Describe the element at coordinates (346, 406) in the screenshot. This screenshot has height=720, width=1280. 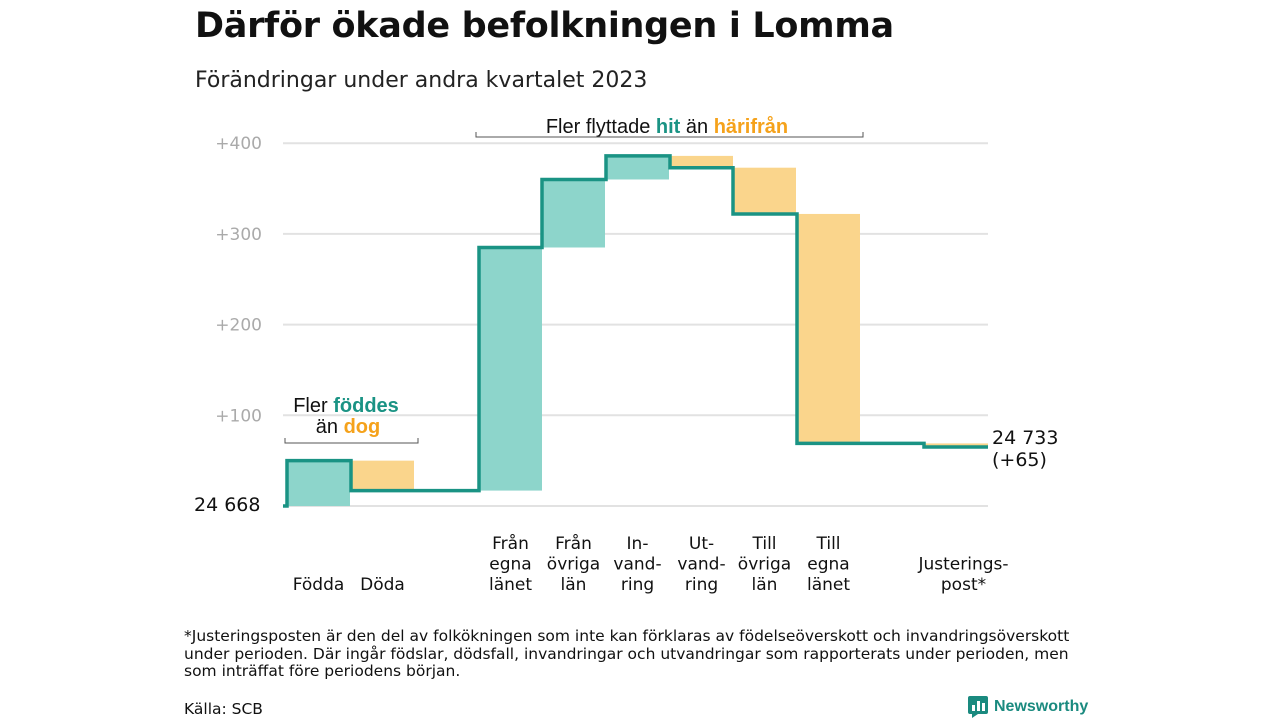
I see `births-annotation-line1: Fler föddes` at that location.